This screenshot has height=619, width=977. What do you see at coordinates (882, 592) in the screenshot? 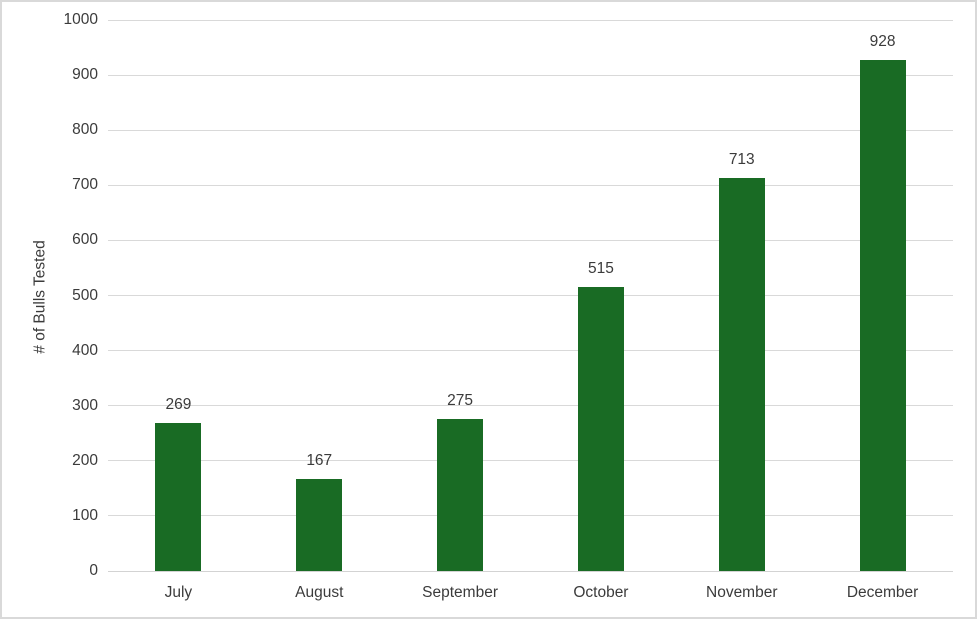
I see `x-category-label: December` at bounding box center [882, 592].